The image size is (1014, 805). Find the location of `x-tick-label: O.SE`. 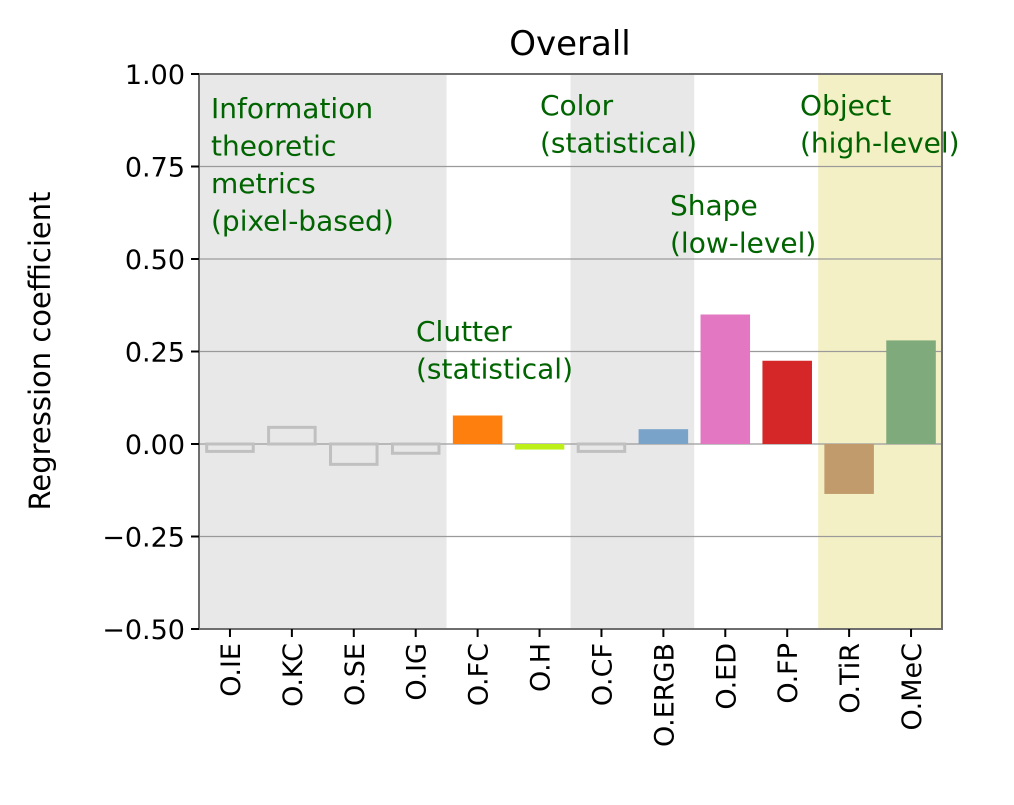

x-tick-label: O.SE is located at coordinates (355, 674).